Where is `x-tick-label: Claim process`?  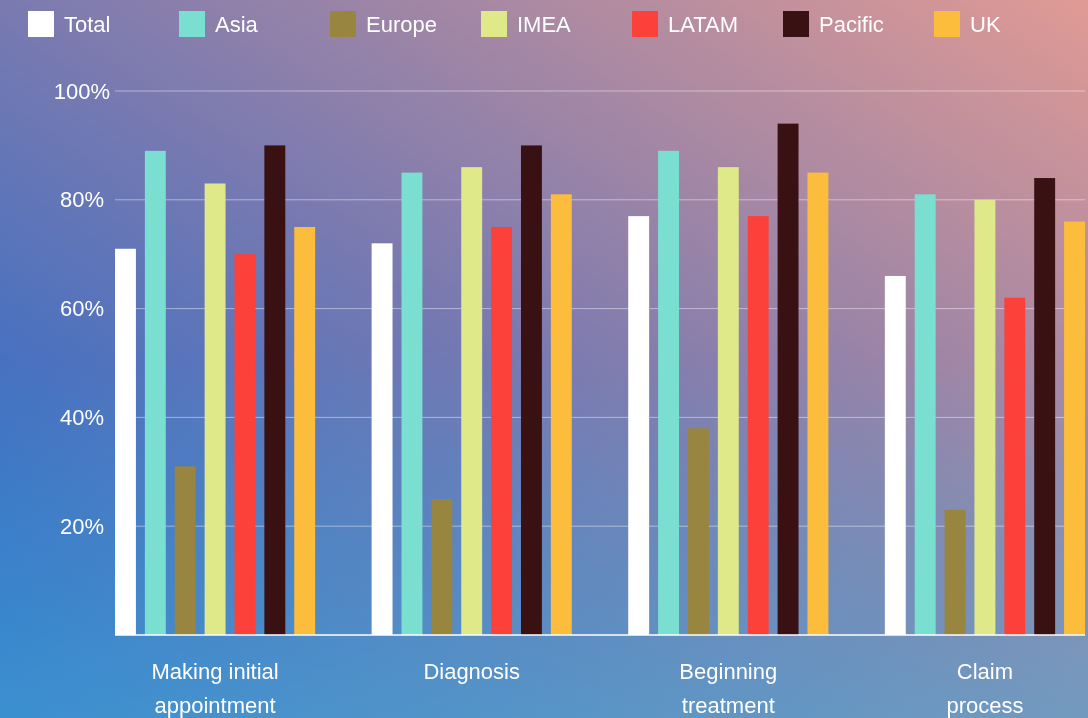
x-tick-label: Claim process is located at coordinates (985, 688).